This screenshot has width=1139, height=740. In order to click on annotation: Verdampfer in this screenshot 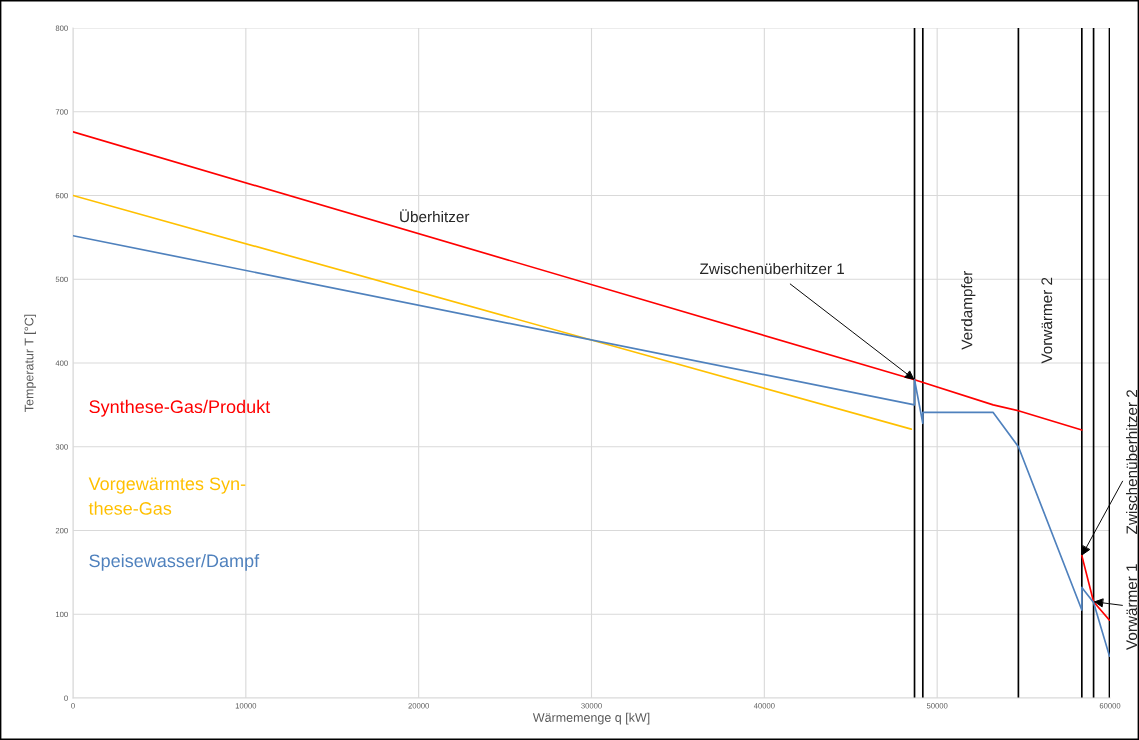, I will do `click(968, 310)`.